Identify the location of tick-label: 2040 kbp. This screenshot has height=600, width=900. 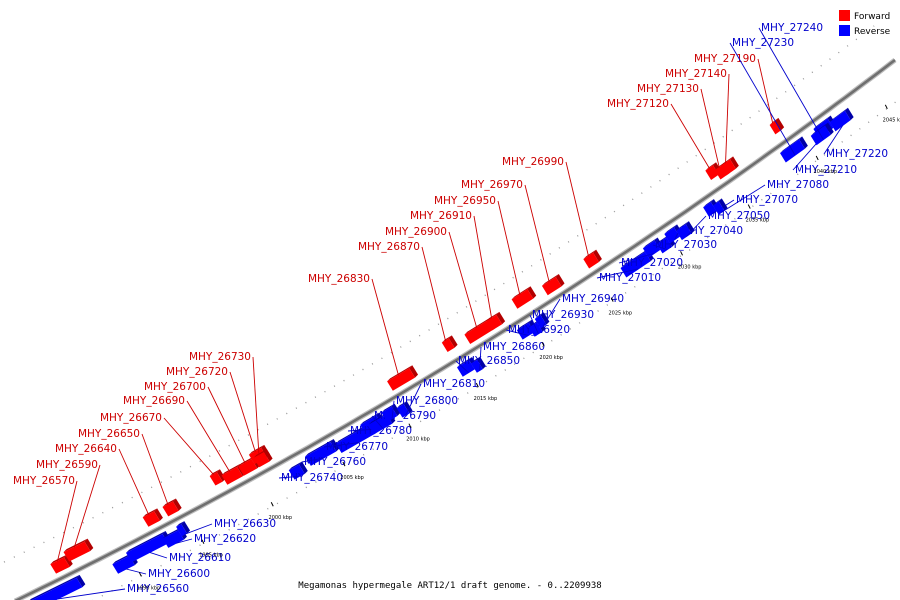
(826, 172).